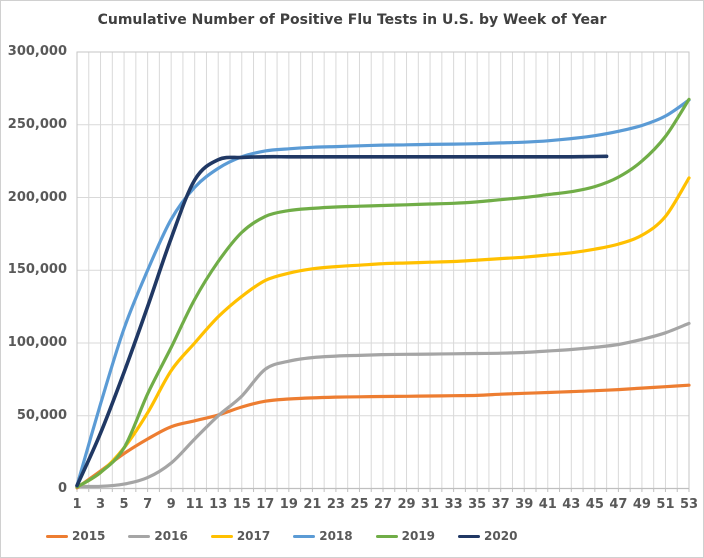 The image size is (704, 558). Describe the element at coordinates (335, 504) in the screenshot. I see `x-axis-tick-label: 23` at that location.